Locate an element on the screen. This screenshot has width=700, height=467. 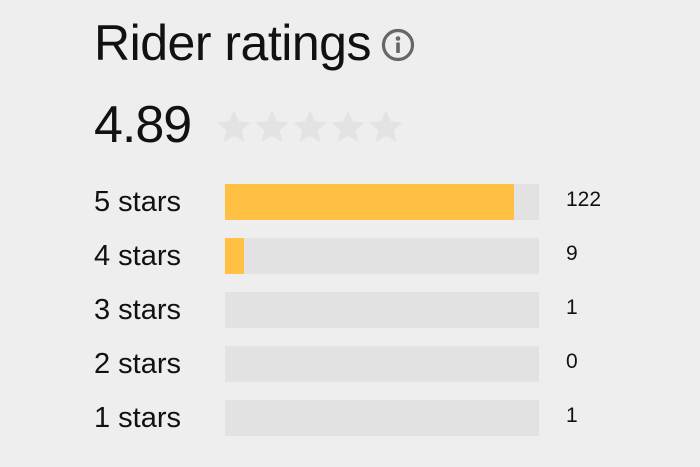
rating-row-label: 1 stars is located at coordinates (138, 418).